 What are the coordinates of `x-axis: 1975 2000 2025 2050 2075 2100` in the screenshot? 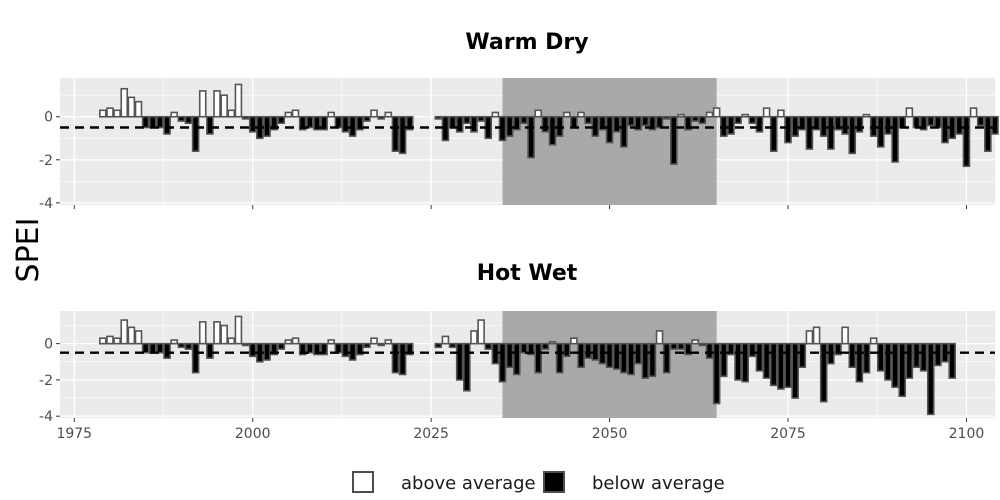 It's located at (520, 434).